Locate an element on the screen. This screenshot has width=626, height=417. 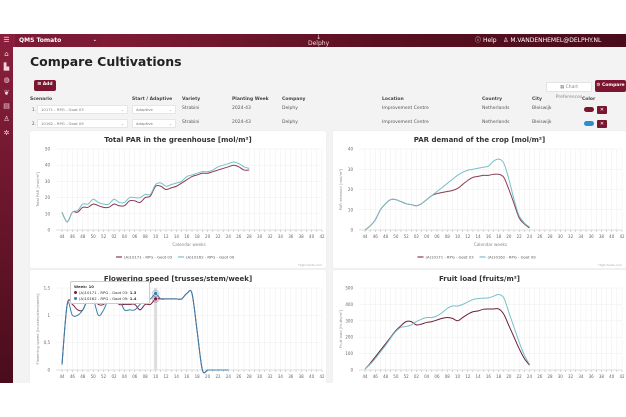
hover-band is located at coordinates (156, 329).